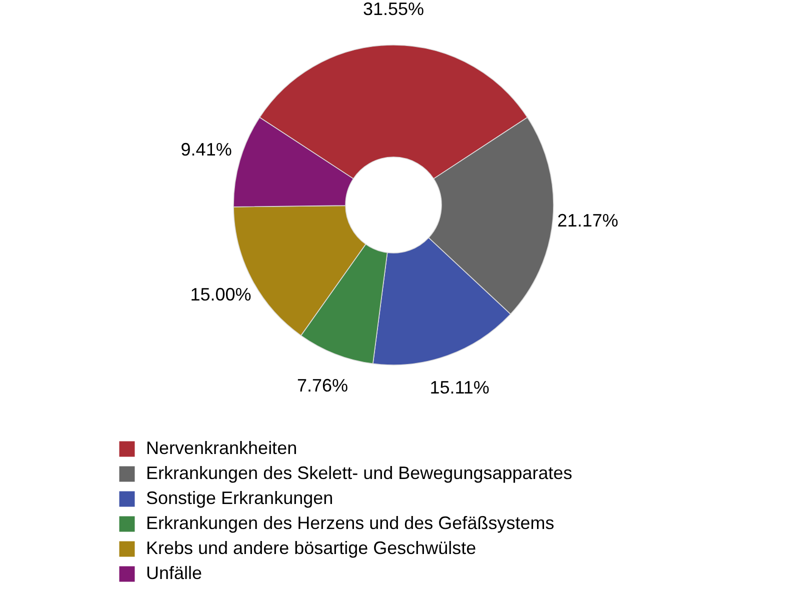 This screenshot has height=607, width=787. I want to click on legend-label: Erkrankungen des Skelett- und Bewegungsapparates, so click(359, 473).